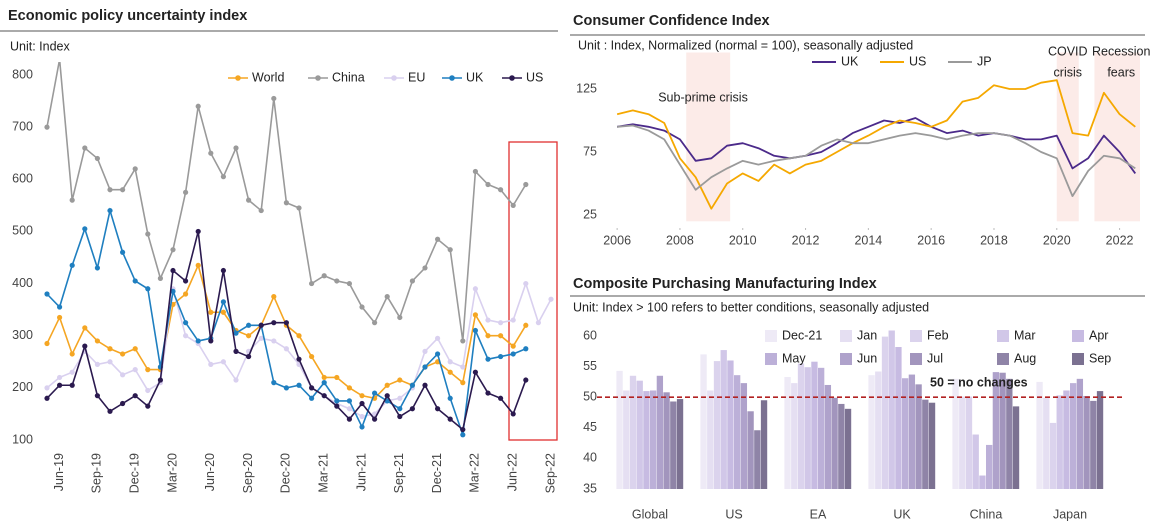  What do you see at coordinates (268, 77) in the screenshot?
I see `legend-label: World` at bounding box center [268, 77].